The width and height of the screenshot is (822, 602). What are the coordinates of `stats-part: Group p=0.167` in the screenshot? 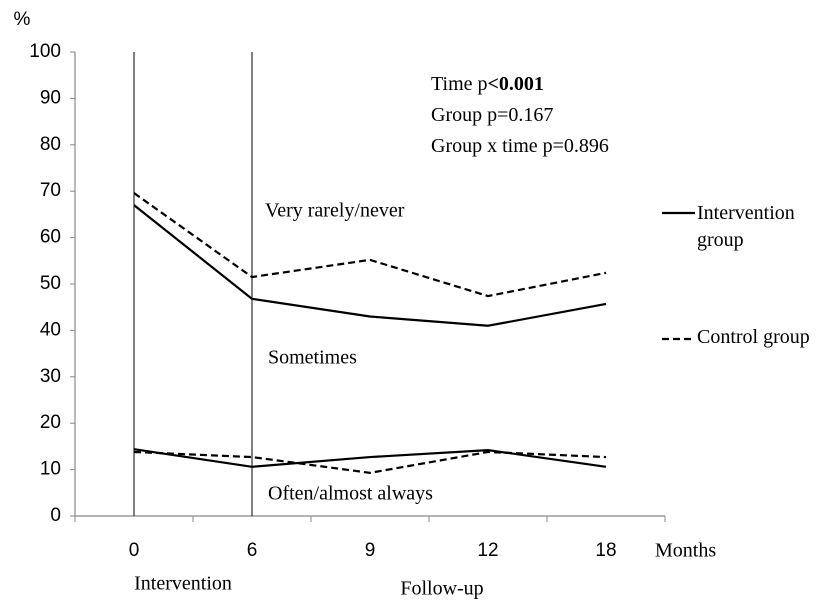 It's located at (492, 115).